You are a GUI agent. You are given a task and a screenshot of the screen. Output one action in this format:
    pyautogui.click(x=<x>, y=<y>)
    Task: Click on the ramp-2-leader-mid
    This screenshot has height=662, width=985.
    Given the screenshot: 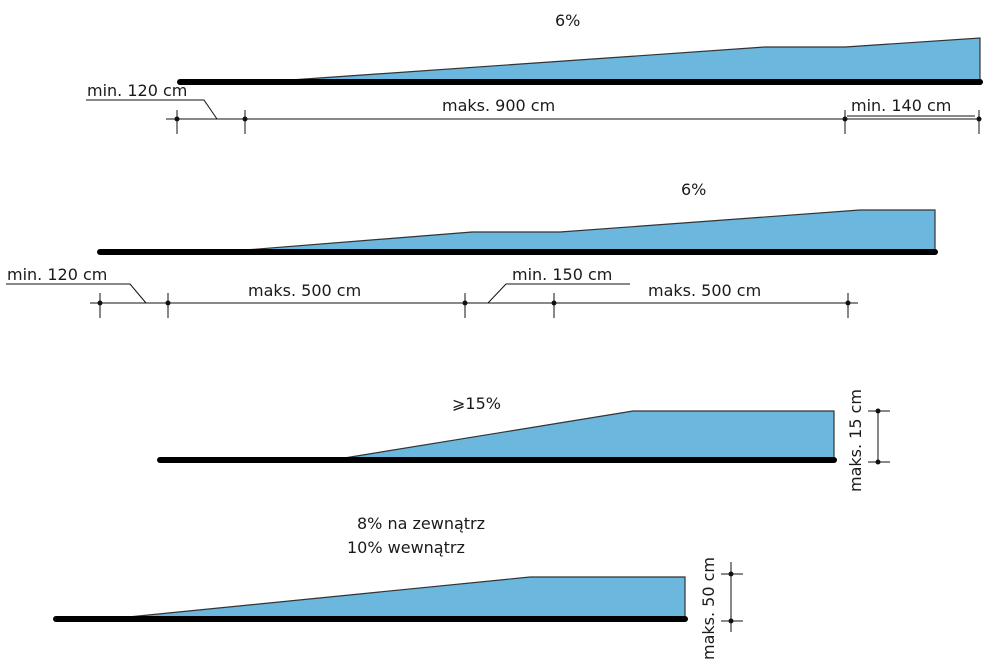 What is the action you would take?
    pyautogui.click(x=558, y=293)
    